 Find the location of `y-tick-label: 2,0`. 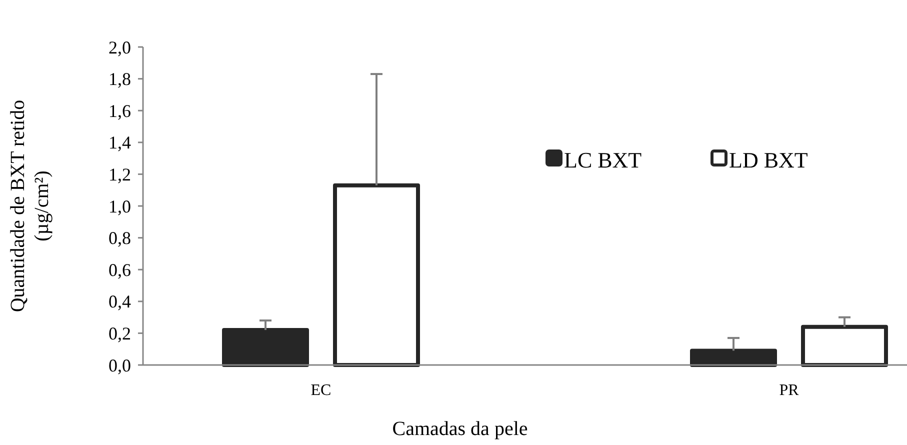

y-tick-label: 2,0 is located at coordinates (119, 47).